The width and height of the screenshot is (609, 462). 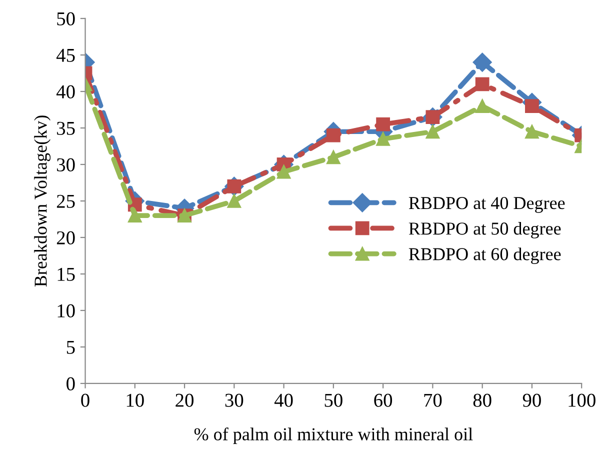 I want to click on legend-label: RBDPO at 60 degree, so click(x=484, y=256).